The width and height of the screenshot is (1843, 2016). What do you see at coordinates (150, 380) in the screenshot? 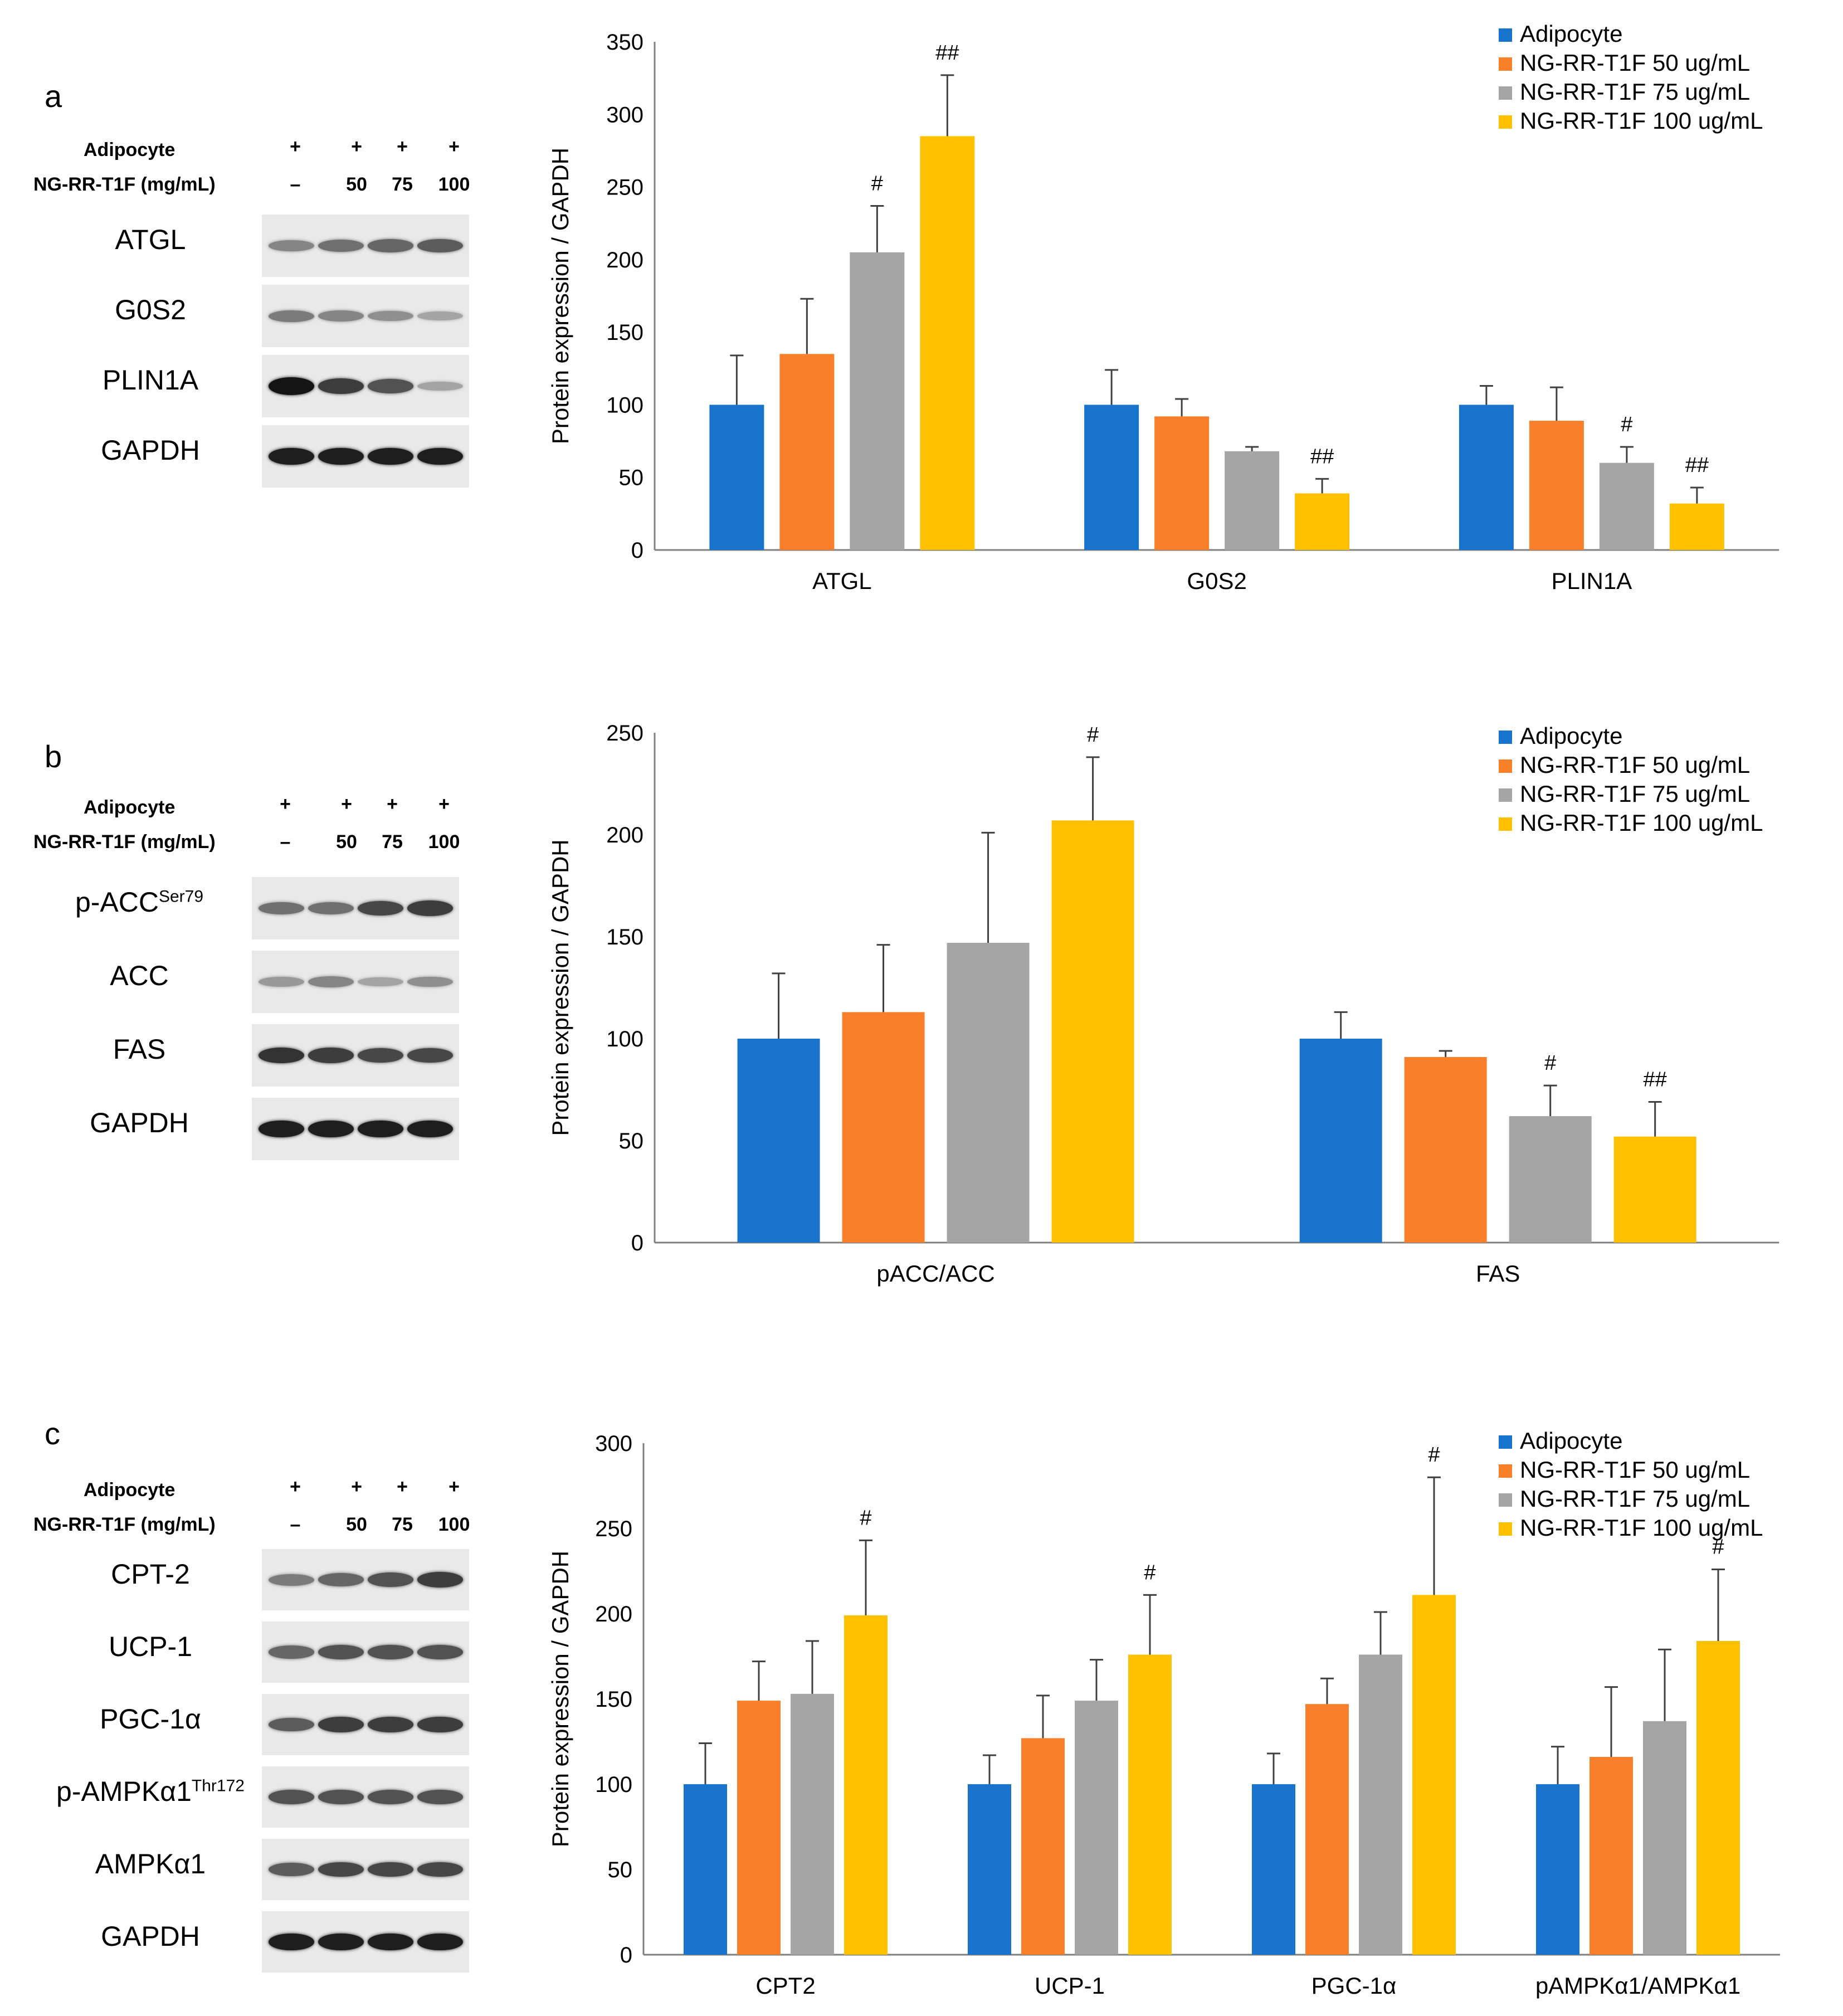
I see `band-label: PLIN1A` at bounding box center [150, 380].